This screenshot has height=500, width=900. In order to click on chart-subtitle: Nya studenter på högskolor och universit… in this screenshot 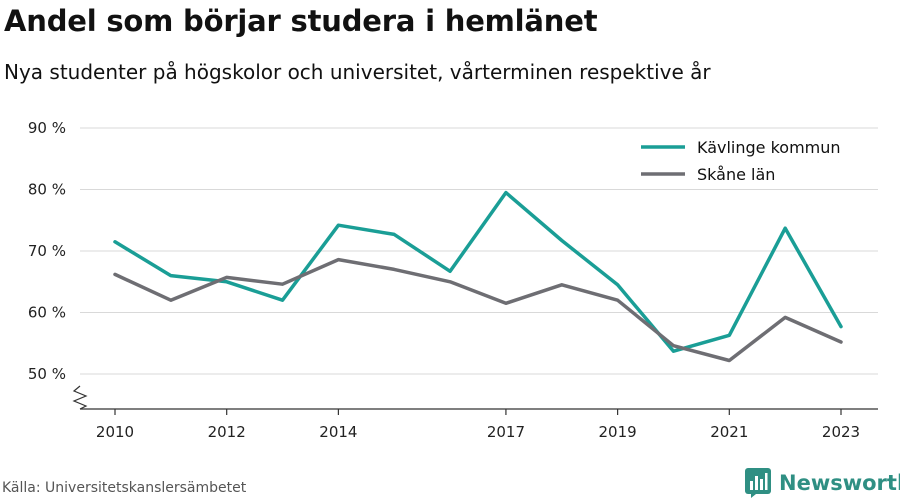, I will do `click(357, 72)`.